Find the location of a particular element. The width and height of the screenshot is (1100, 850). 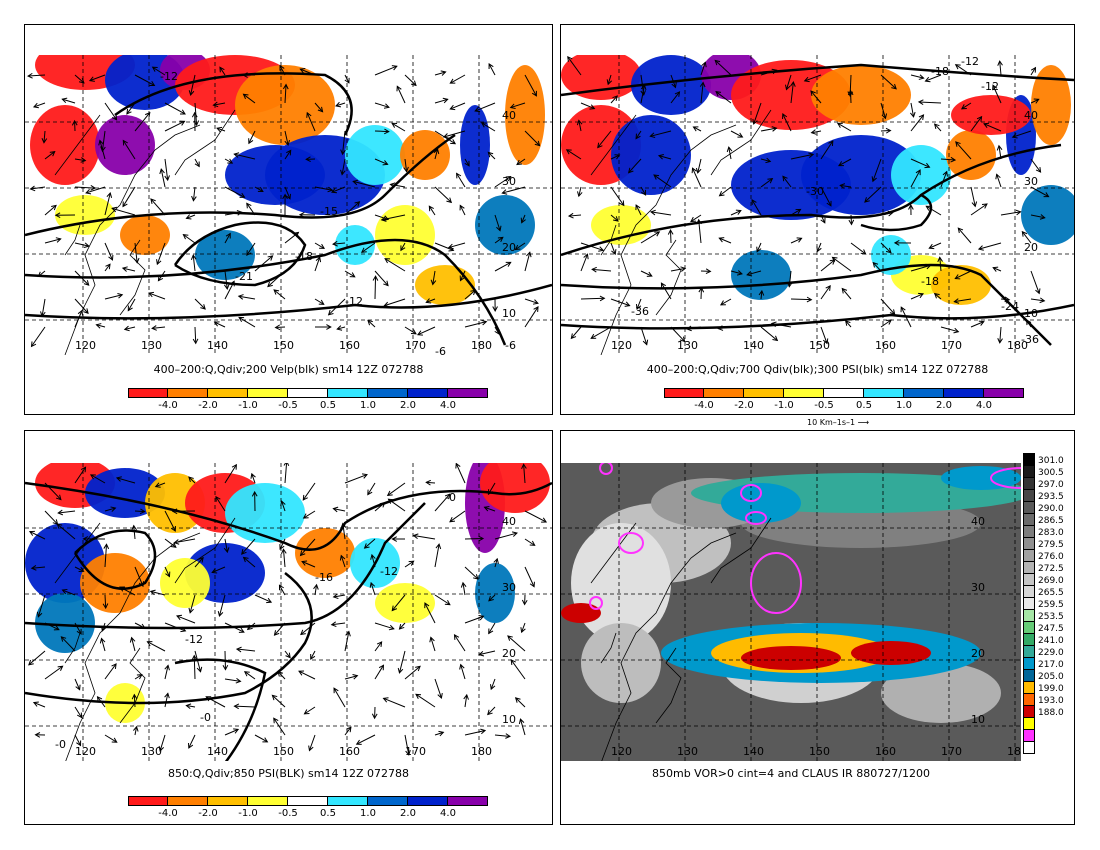

ir-colorbar-label: 293.5 is located at coordinates (1051, 497).